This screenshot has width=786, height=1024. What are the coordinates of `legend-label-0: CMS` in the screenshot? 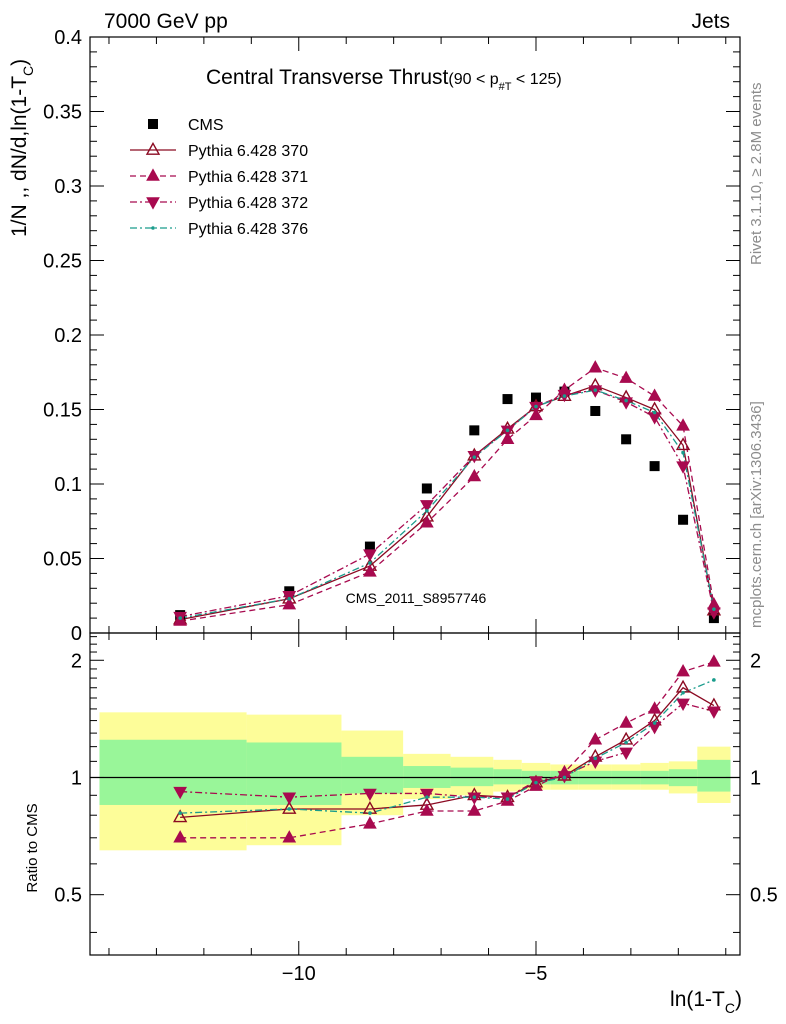 It's located at (206, 125).